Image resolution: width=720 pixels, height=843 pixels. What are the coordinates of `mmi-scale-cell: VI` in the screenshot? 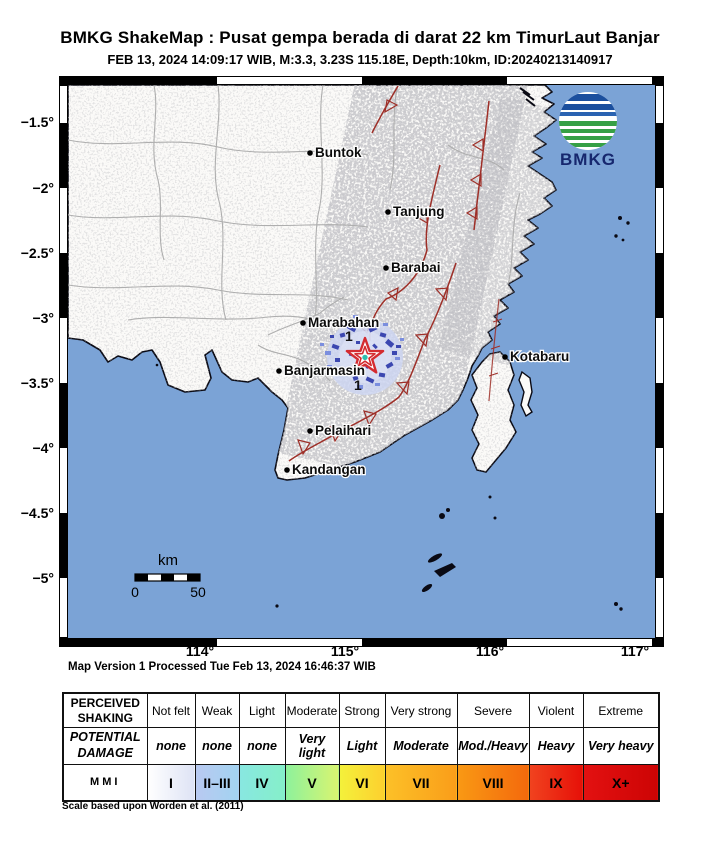 It's located at (362, 783).